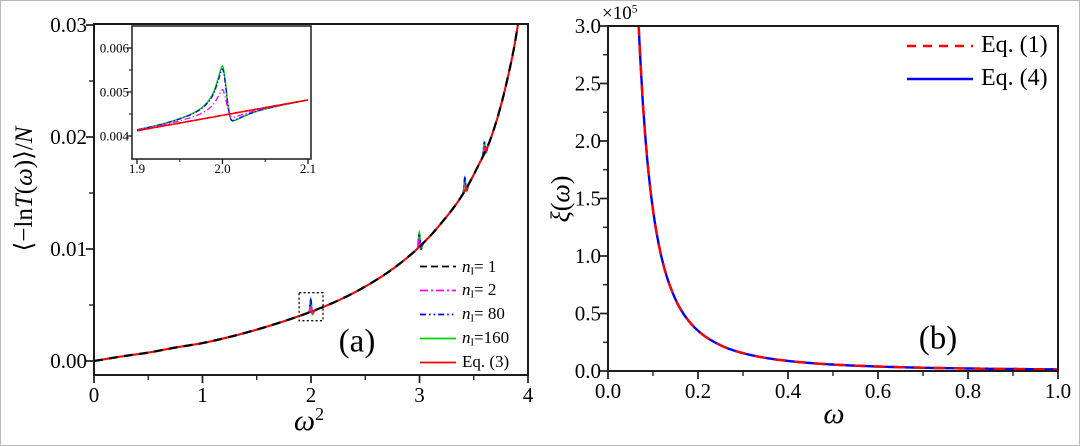 The width and height of the screenshot is (1080, 446). Describe the element at coordinates (968, 391) in the screenshot. I see `svg-text: 0.8` at that location.